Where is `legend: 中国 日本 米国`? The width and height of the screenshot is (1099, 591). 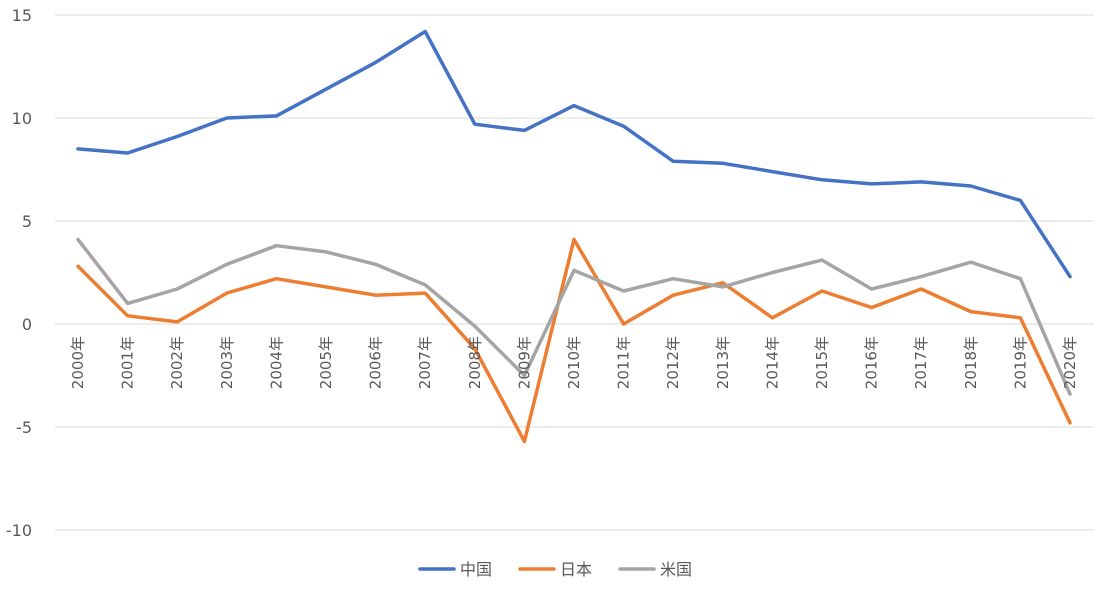
legend: 中国 日本 米国 is located at coordinates (555, 569).